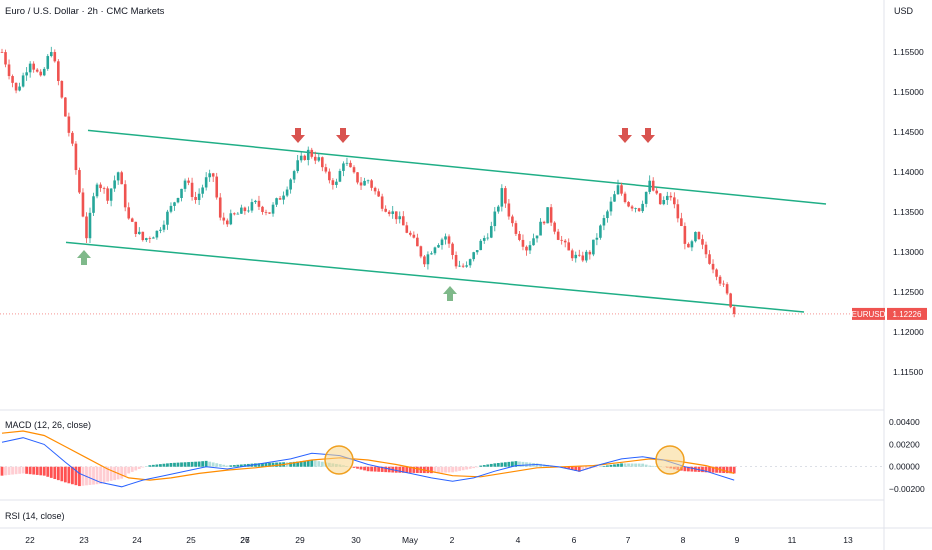 This screenshot has height=550, width=932. What do you see at coordinates (904, 444) in the screenshot?
I see `macd-y-tick-label: 0.00200` at bounding box center [904, 444].